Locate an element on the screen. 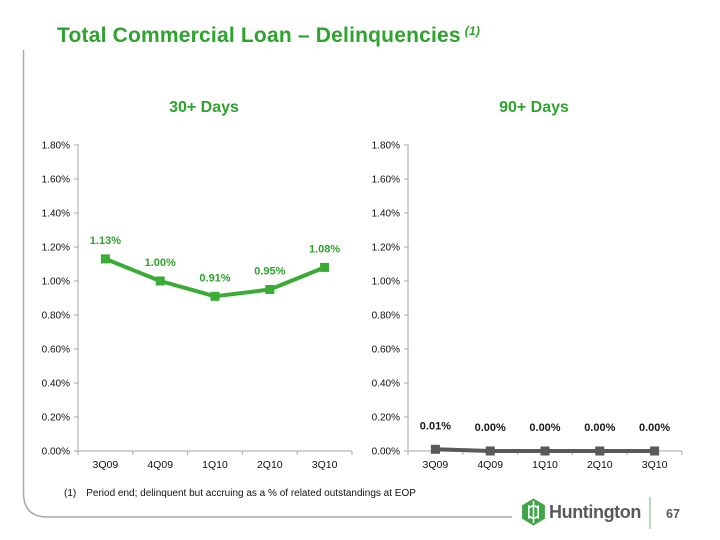 This screenshot has height=540, width=720. data-point-label: 1.08% is located at coordinates (324, 249).